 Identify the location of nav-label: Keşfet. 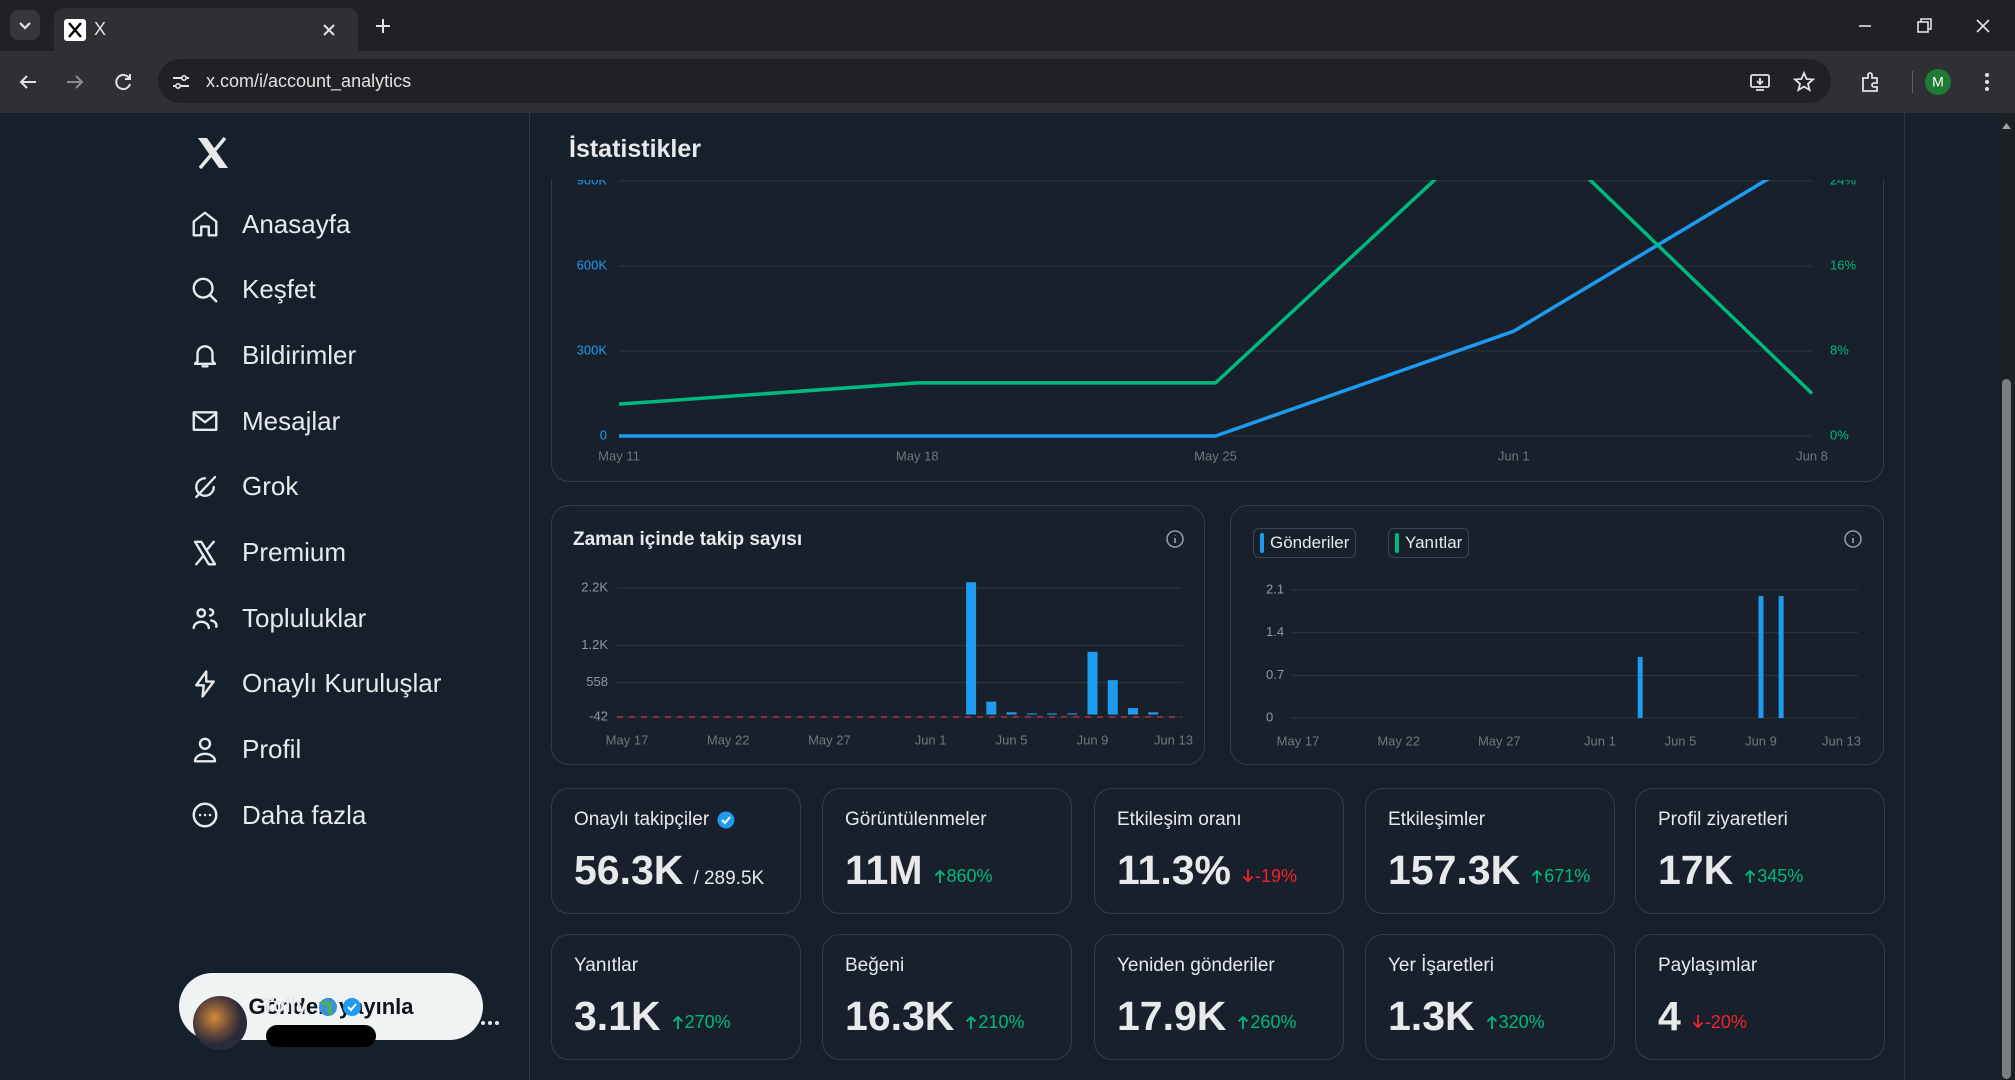
(279, 289).